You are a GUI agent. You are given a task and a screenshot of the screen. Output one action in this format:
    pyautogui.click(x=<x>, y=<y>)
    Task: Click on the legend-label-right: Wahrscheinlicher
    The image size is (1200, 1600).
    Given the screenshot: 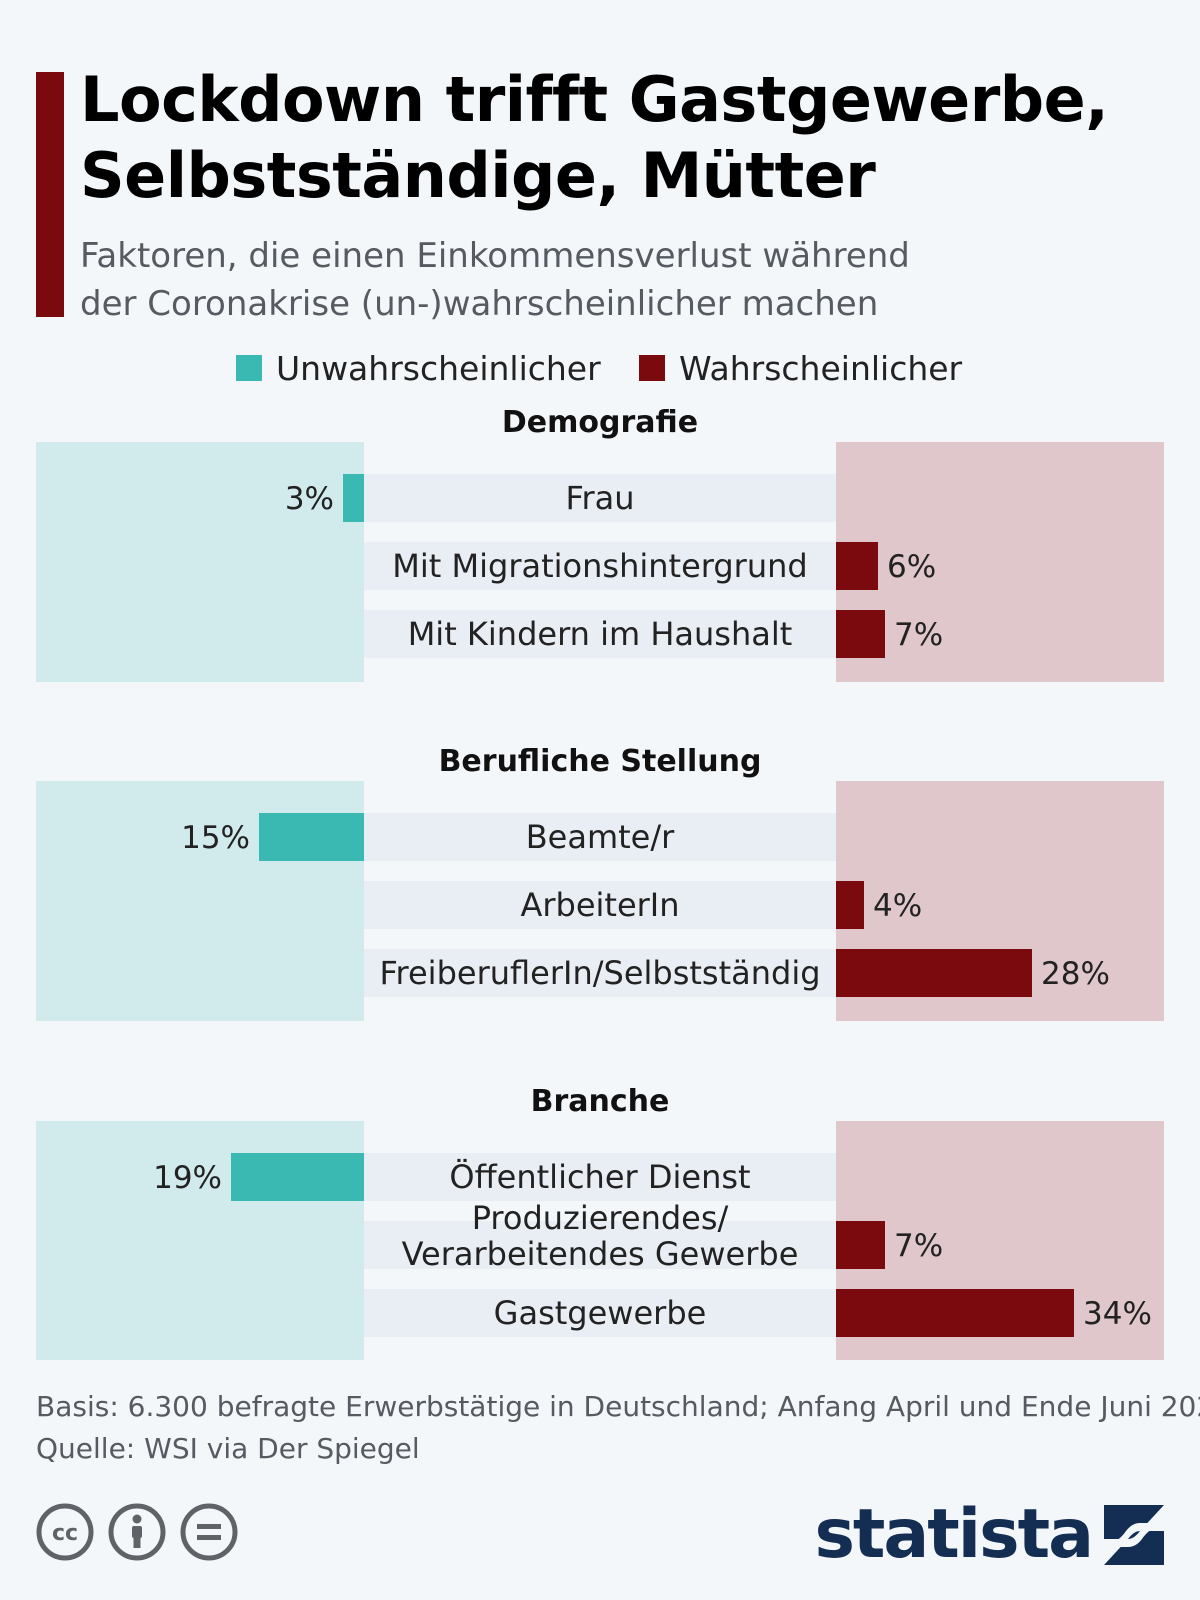 What is the action you would take?
    pyautogui.click(x=821, y=368)
    